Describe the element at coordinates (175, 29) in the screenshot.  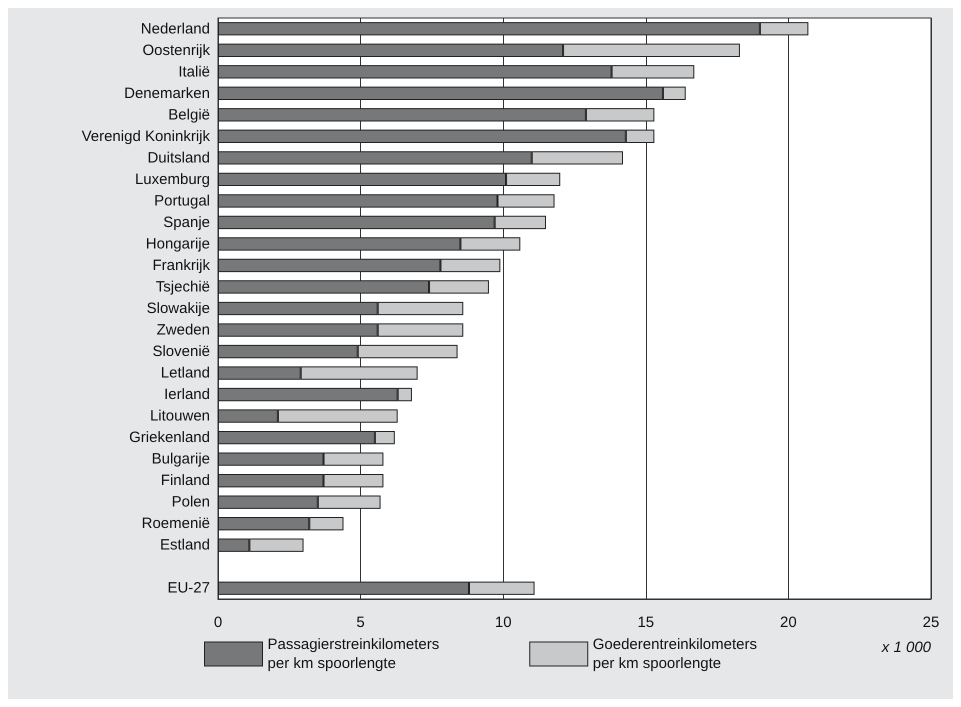
I see `y-tick-label: Nederland` at that location.